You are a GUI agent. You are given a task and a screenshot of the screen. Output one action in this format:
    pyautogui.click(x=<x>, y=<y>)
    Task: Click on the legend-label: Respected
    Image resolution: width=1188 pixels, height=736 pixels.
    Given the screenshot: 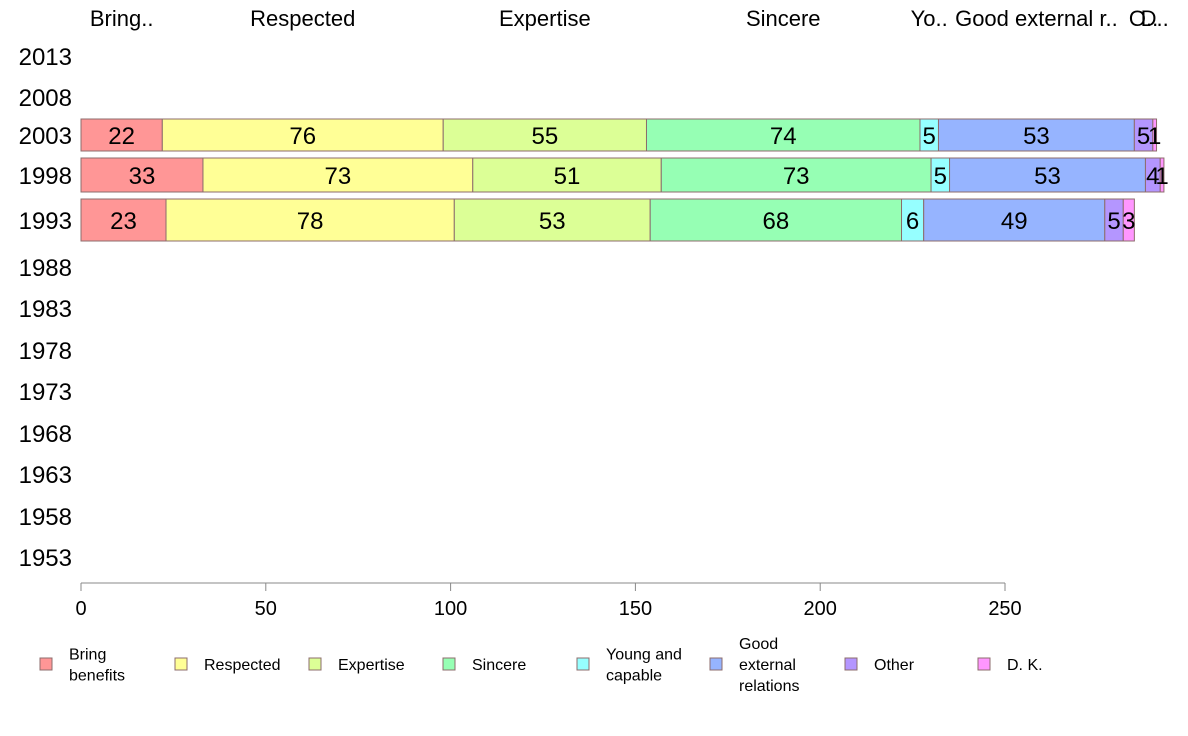 What is the action you would take?
    pyautogui.click(x=242, y=665)
    